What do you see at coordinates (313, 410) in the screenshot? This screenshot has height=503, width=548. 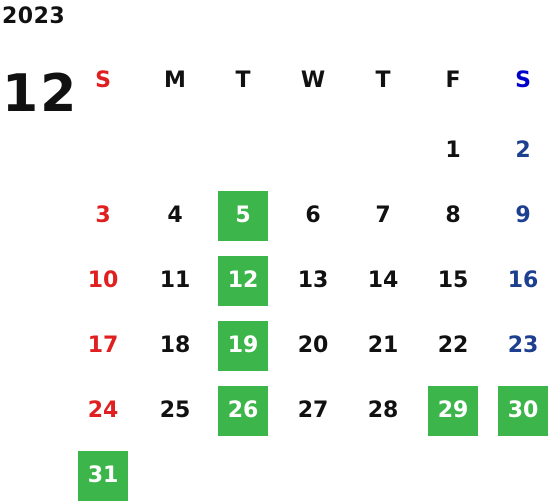 I see `day-cell-27: 27` at bounding box center [313, 410].